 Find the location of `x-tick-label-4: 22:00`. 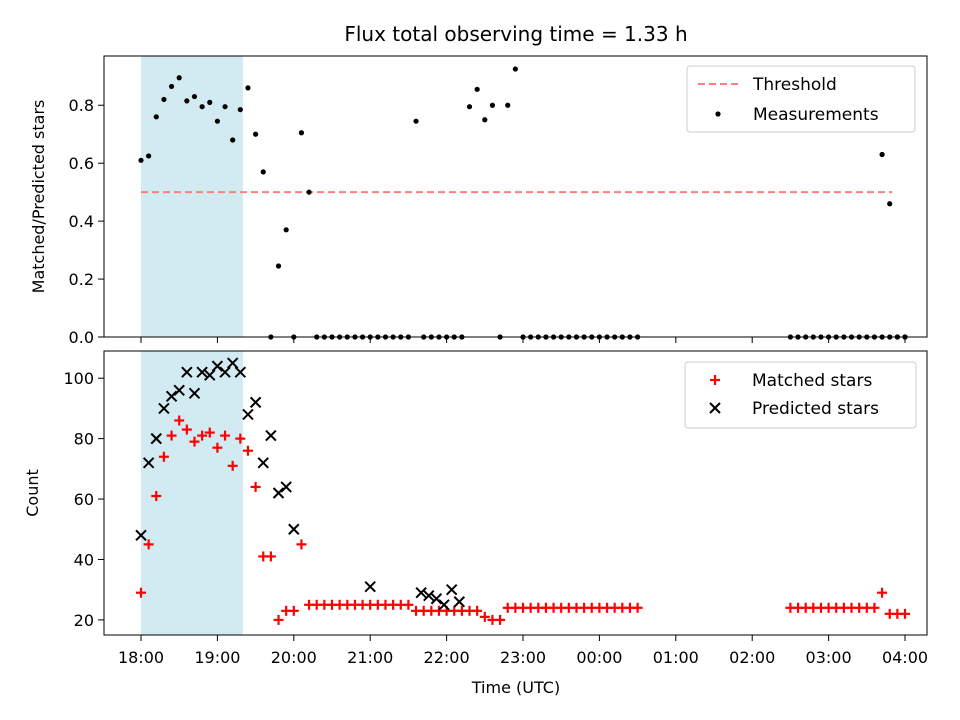

x-tick-label-4: 22:00 is located at coordinates (447, 657).